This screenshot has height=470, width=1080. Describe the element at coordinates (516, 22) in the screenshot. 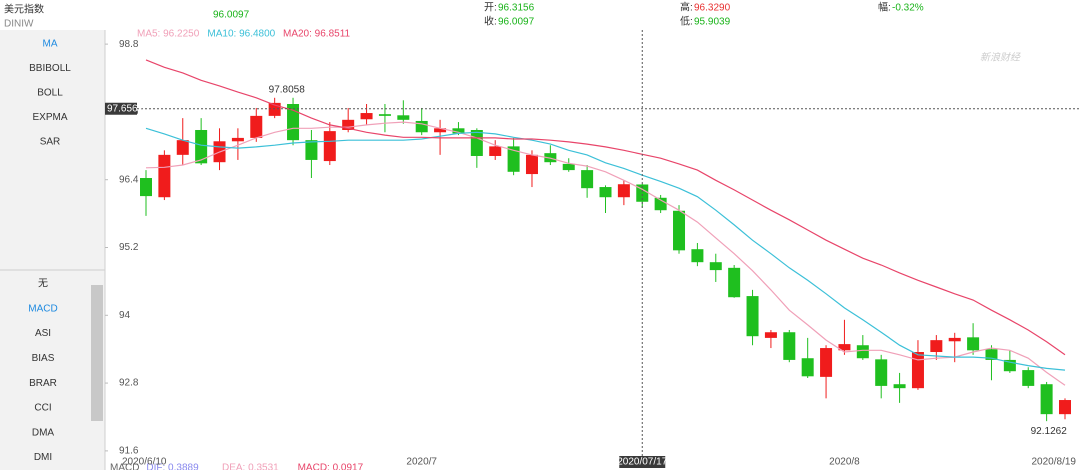

I see `quote-value: 96.0097` at that location.